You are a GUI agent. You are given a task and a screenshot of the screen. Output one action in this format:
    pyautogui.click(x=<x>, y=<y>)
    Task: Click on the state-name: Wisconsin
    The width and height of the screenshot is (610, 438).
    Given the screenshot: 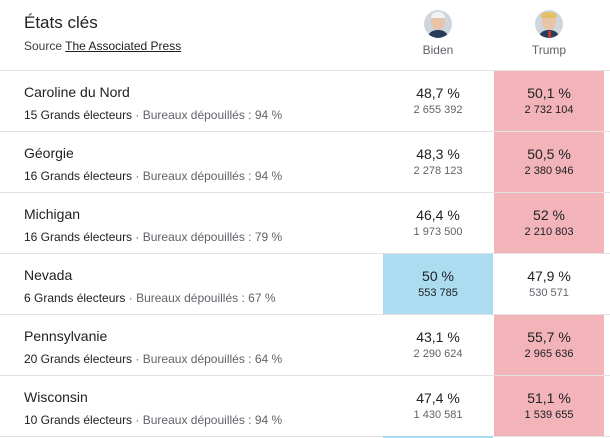 What is the action you would take?
    pyautogui.click(x=56, y=397)
    